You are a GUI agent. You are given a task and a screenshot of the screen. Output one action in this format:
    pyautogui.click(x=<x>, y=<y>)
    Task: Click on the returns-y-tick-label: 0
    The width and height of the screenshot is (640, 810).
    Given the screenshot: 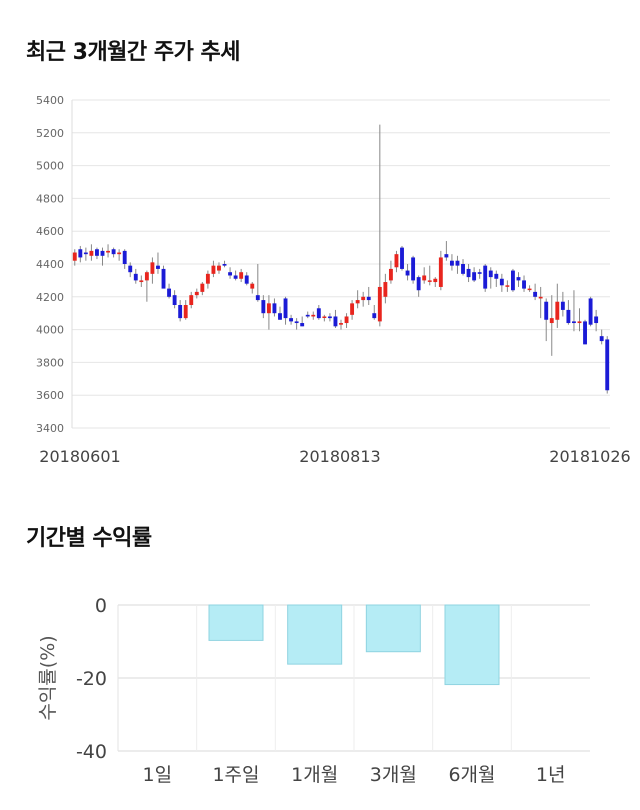 What is the action you would take?
    pyautogui.click(x=101, y=606)
    